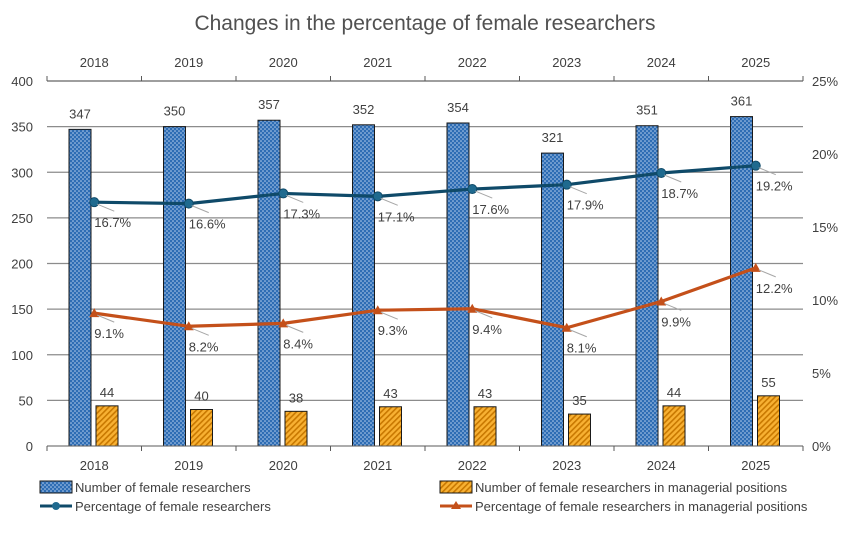 This screenshot has height=544, width=850. I want to click on line-female-pct, so click(425, 185).